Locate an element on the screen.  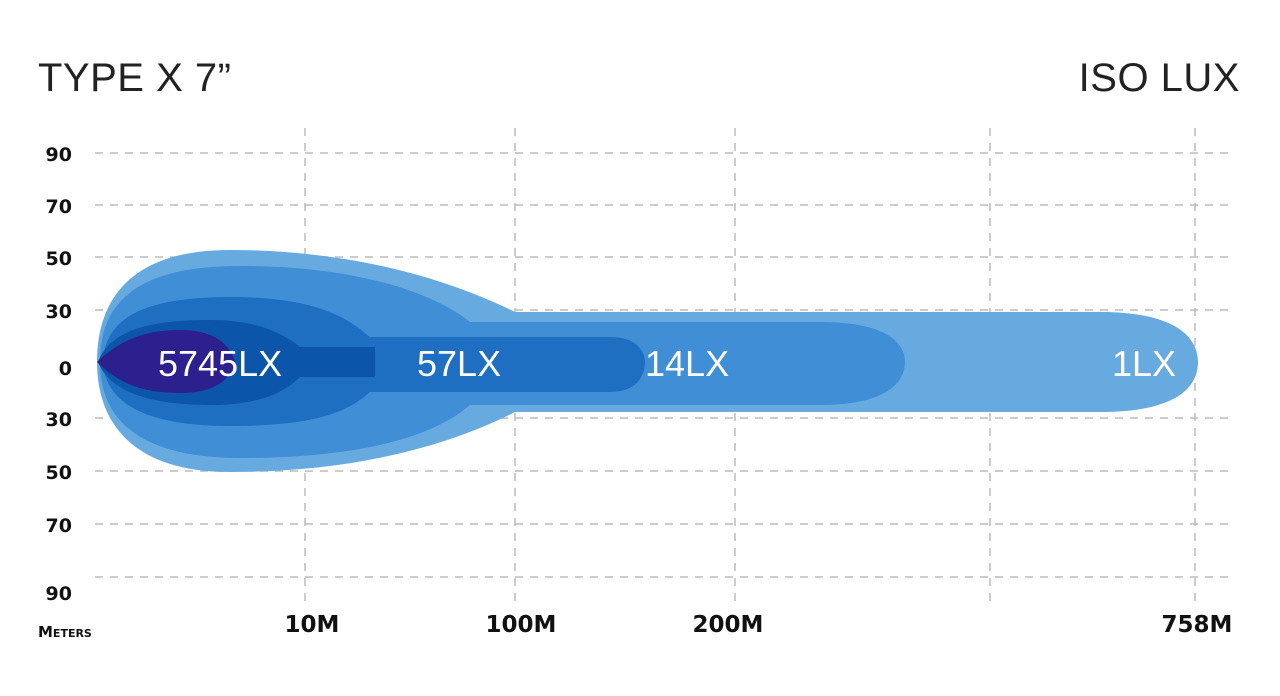
lux-label-1: 1LX is located at coordinates (1144, 363).